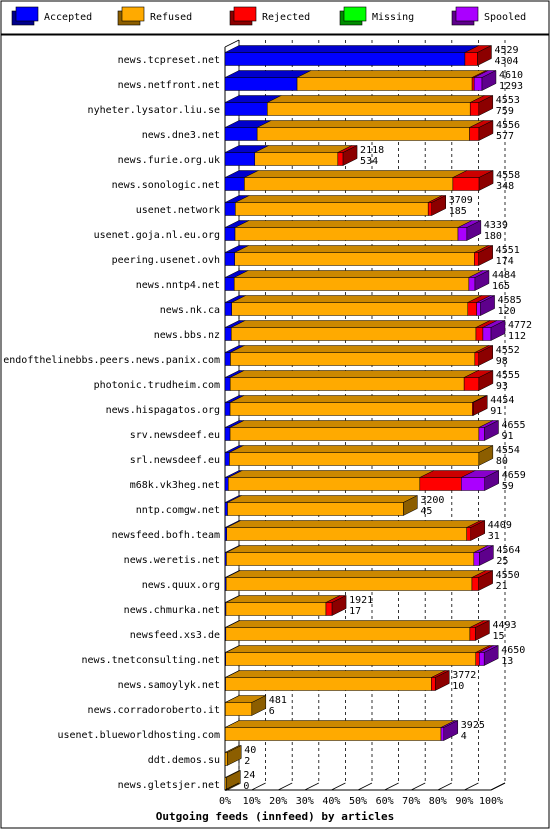 This screenshot has height=830, width=550. I want to click on category-label: peering.usenet.ovh, so click(166, 260).